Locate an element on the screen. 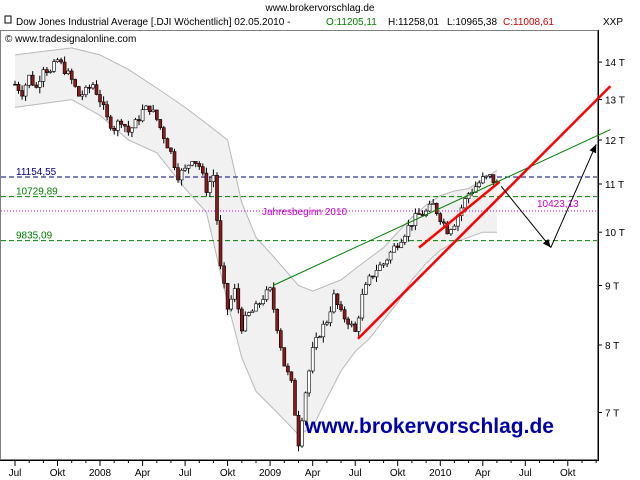 This screenshot has height=480, width=640. copyright: © www.tradesignalonline.com is located at coordinates (70, 39).